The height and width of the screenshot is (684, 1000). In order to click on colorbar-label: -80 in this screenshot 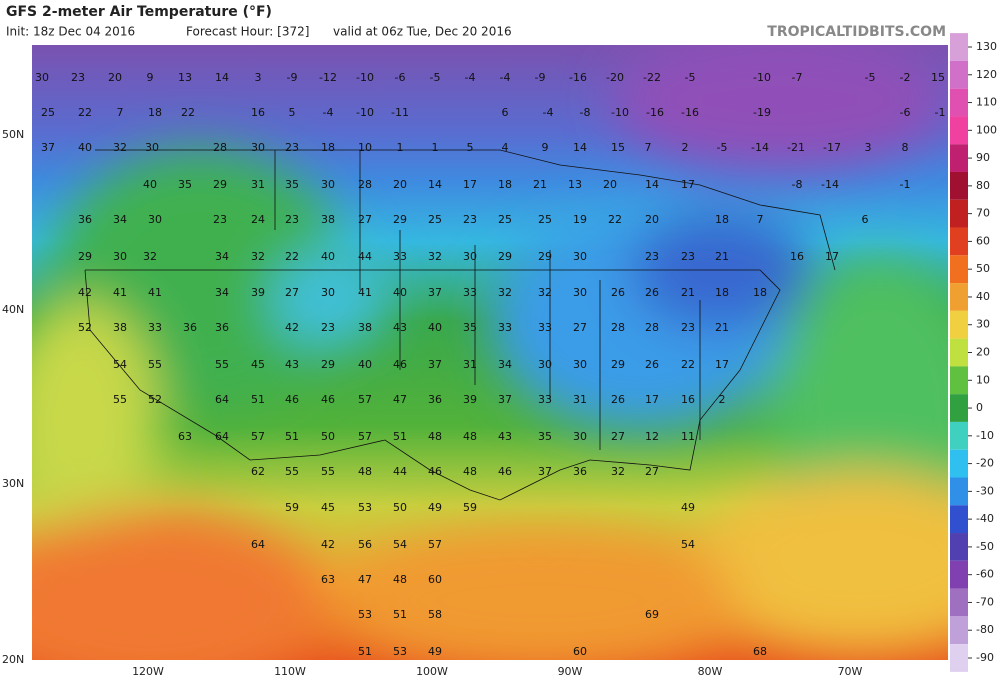, I will do `click(985, 629)`.